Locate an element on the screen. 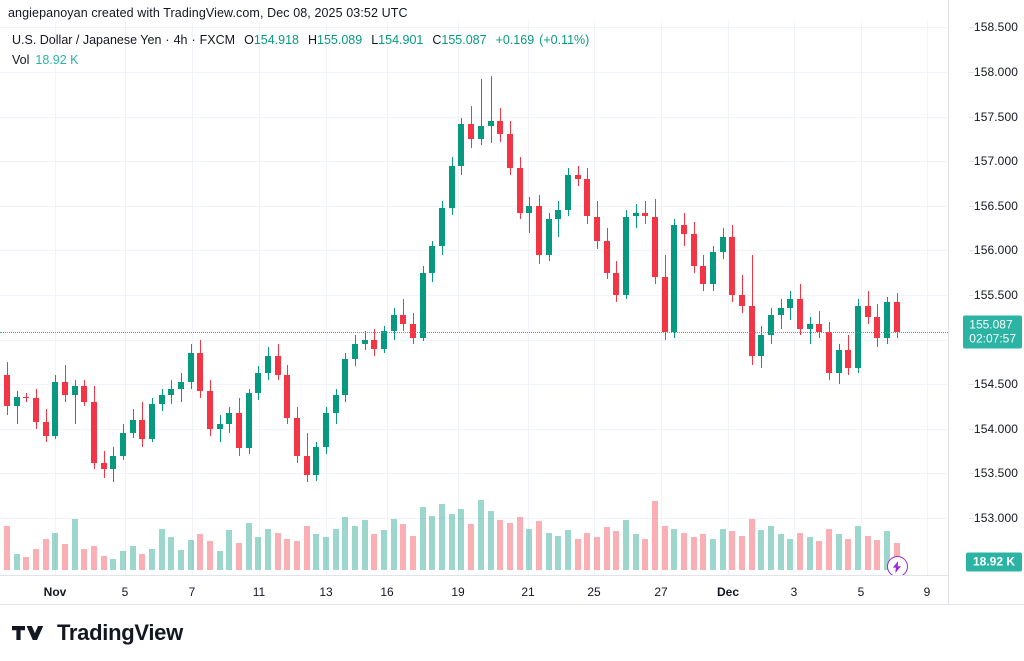  price-axis-tick: 153.500 is located at coordinates (993, 473).